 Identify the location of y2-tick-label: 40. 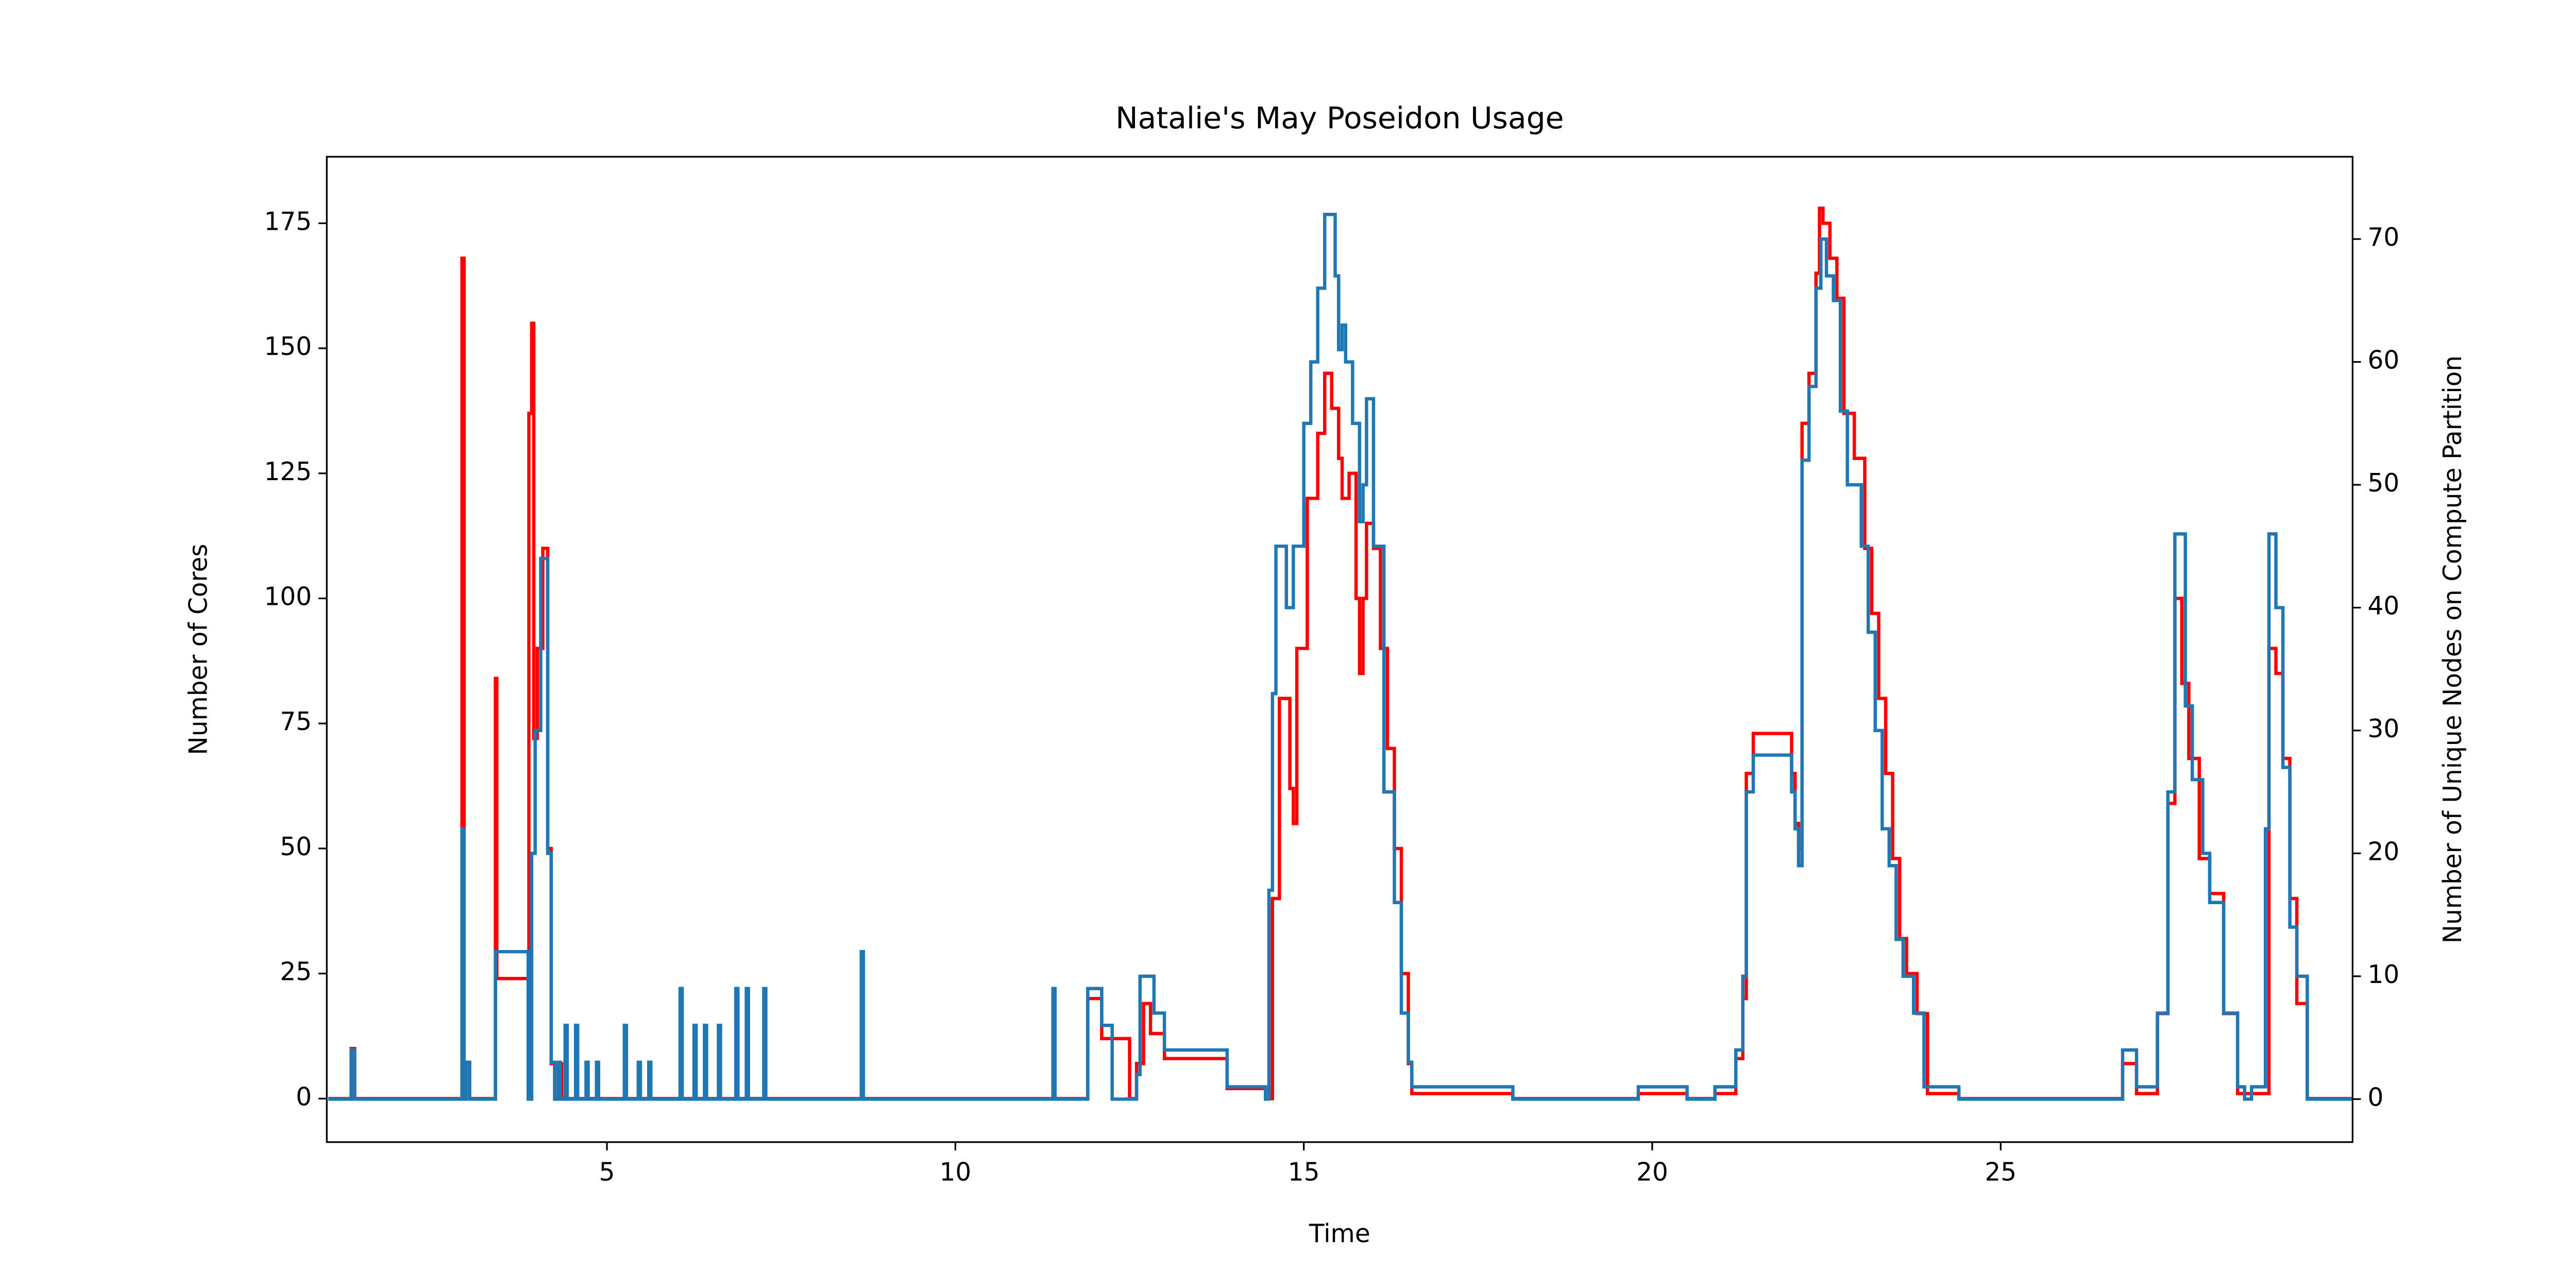
(2383, 605).